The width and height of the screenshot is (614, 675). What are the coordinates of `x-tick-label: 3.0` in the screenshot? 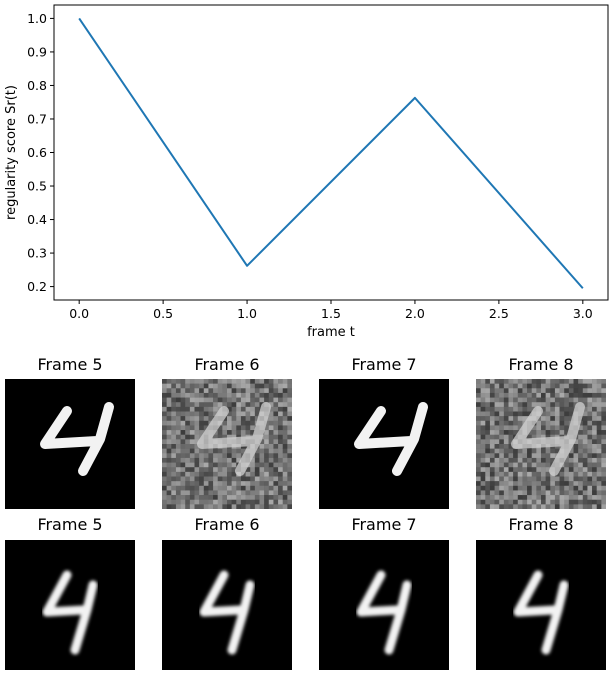 It's located at (583, 313).